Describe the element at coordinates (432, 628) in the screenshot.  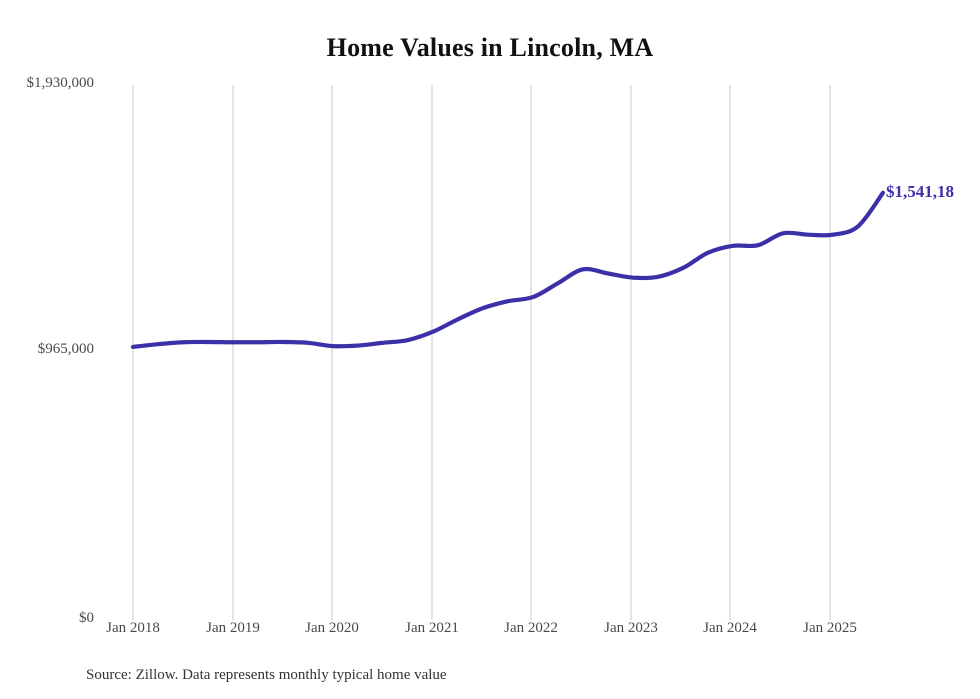
I see `x-axis-tick-label: Jan 2021` at that location.